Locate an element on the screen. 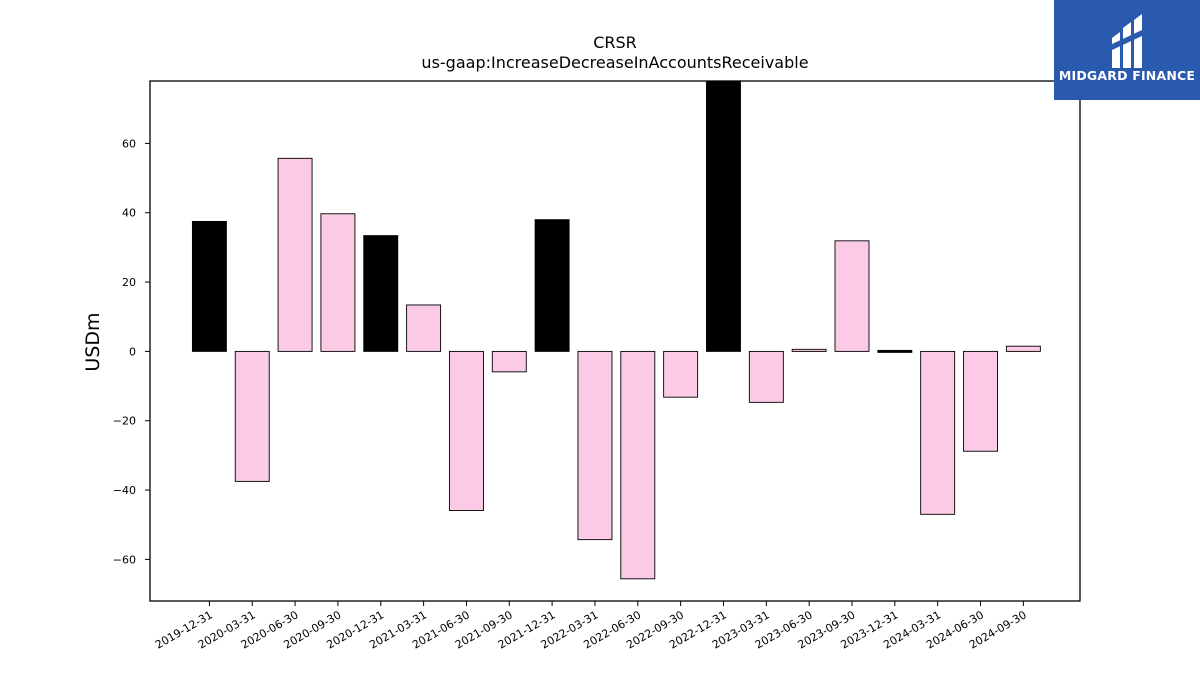 This screenshot has width=1200, height=675. brand-logo: MIDGARD FINANCE is located at coordinates (1127, 50).